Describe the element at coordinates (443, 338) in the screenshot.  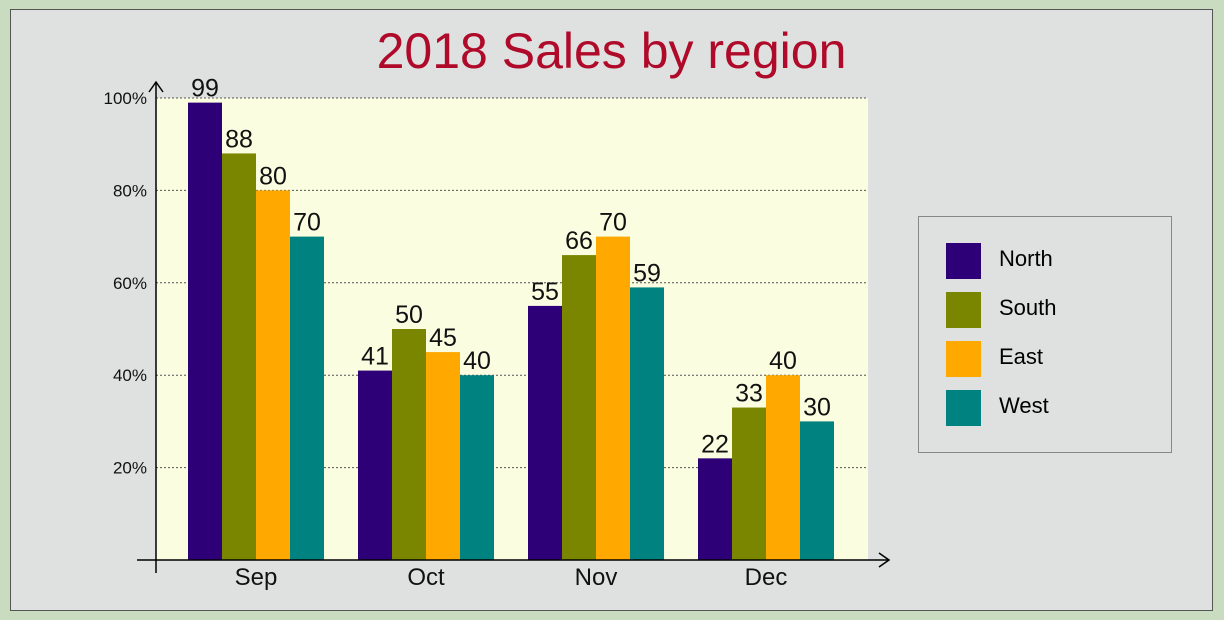
I see `data-label: 45` at that location.